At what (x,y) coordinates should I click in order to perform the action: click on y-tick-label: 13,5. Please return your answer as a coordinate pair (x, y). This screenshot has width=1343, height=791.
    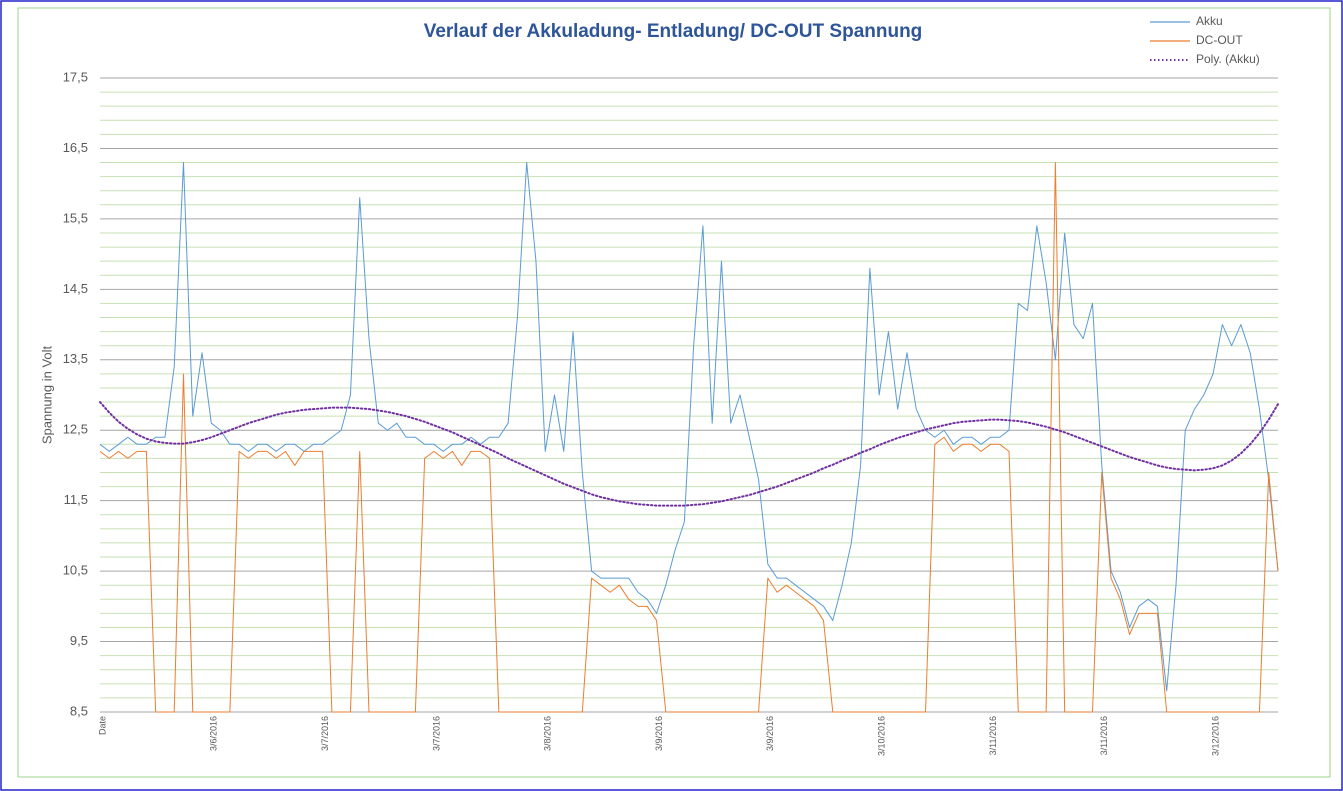
    Looking at the image, I should click on (75, 358).